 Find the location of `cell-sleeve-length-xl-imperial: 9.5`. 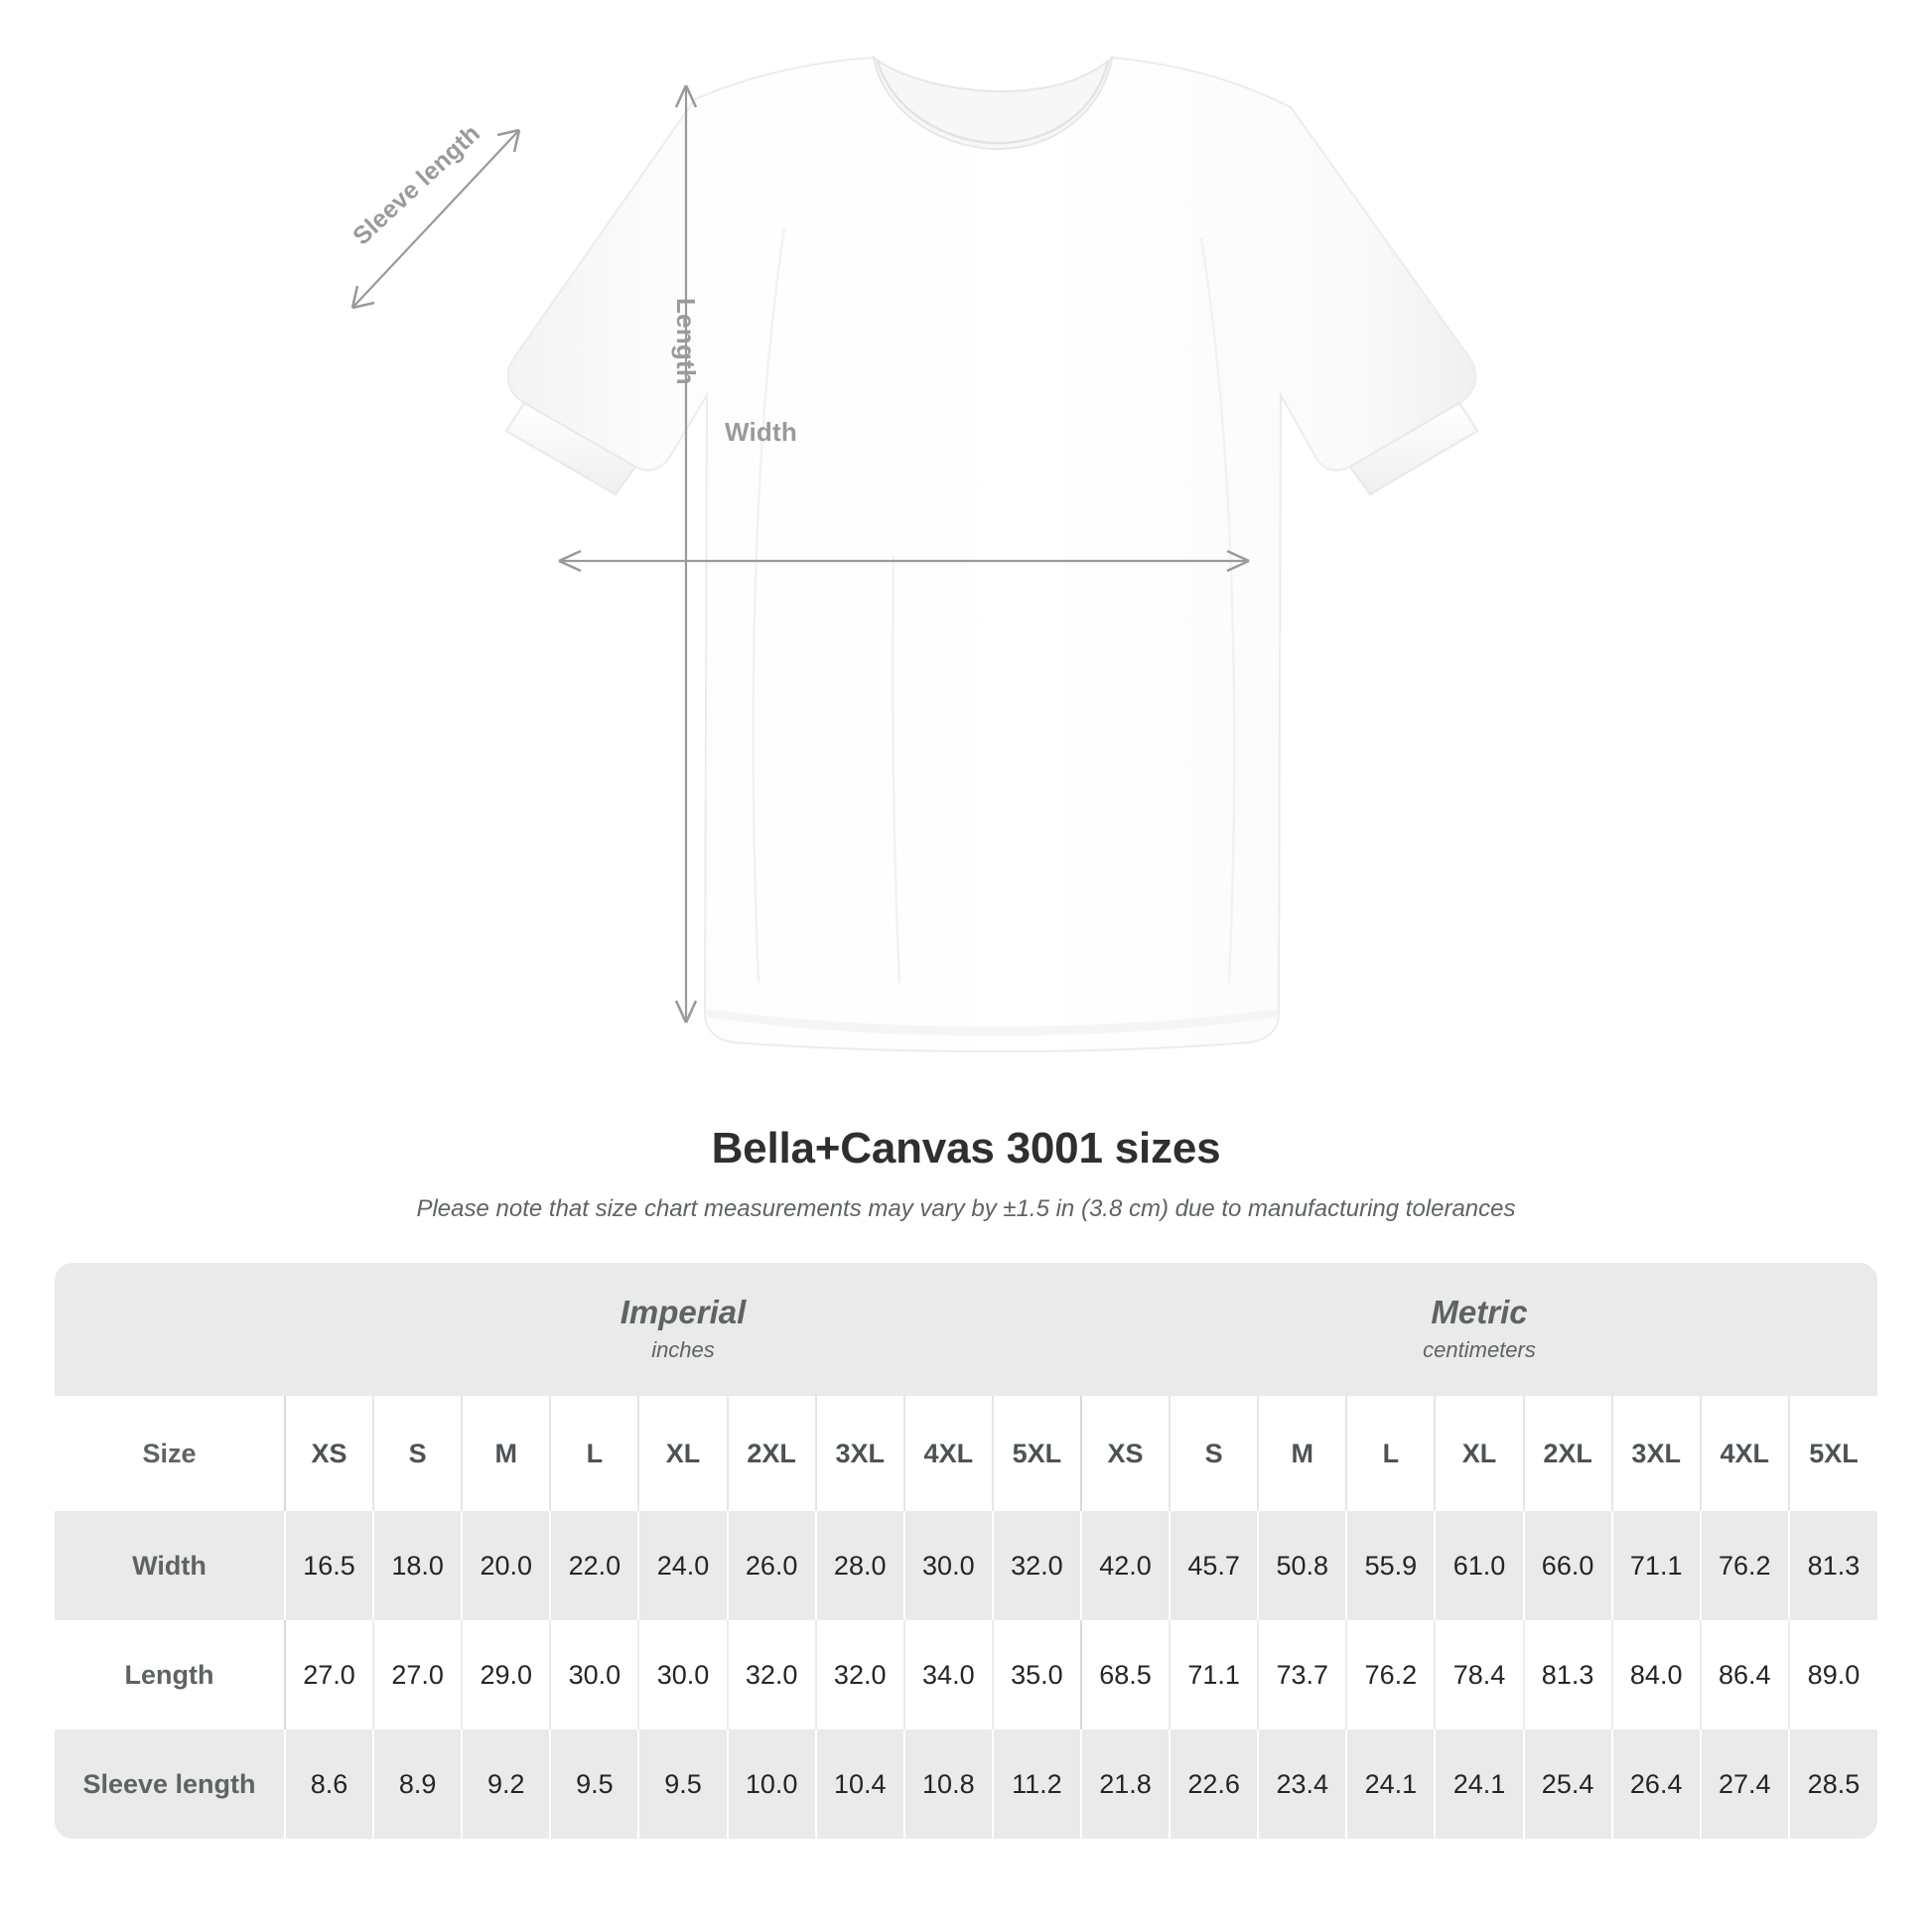

cell-sleeve-length-xl-imperial: 9.5 is located at coordinates (683, 1784).